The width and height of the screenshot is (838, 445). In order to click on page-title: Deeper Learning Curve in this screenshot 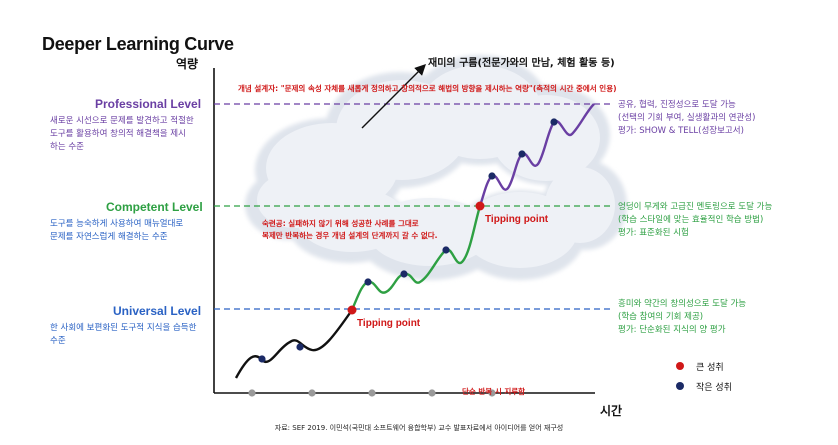, I will do `click(138, 44)`.